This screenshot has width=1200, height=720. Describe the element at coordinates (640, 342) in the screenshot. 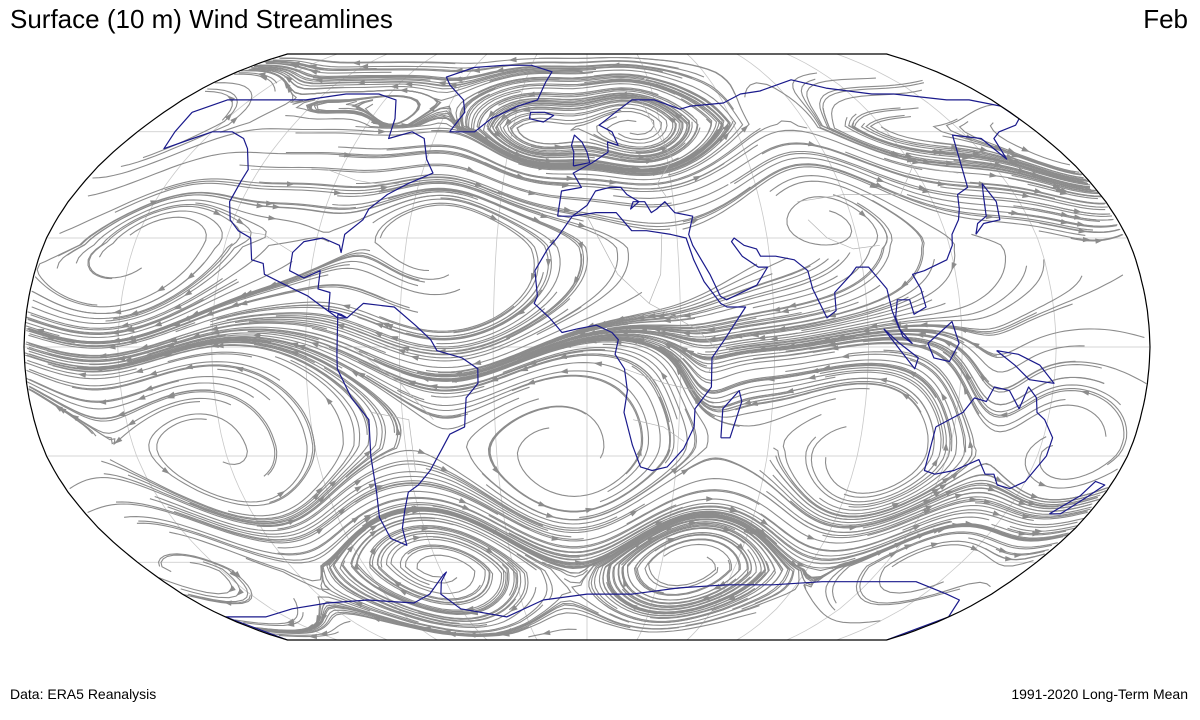

I see `coastline-africa` at that location.